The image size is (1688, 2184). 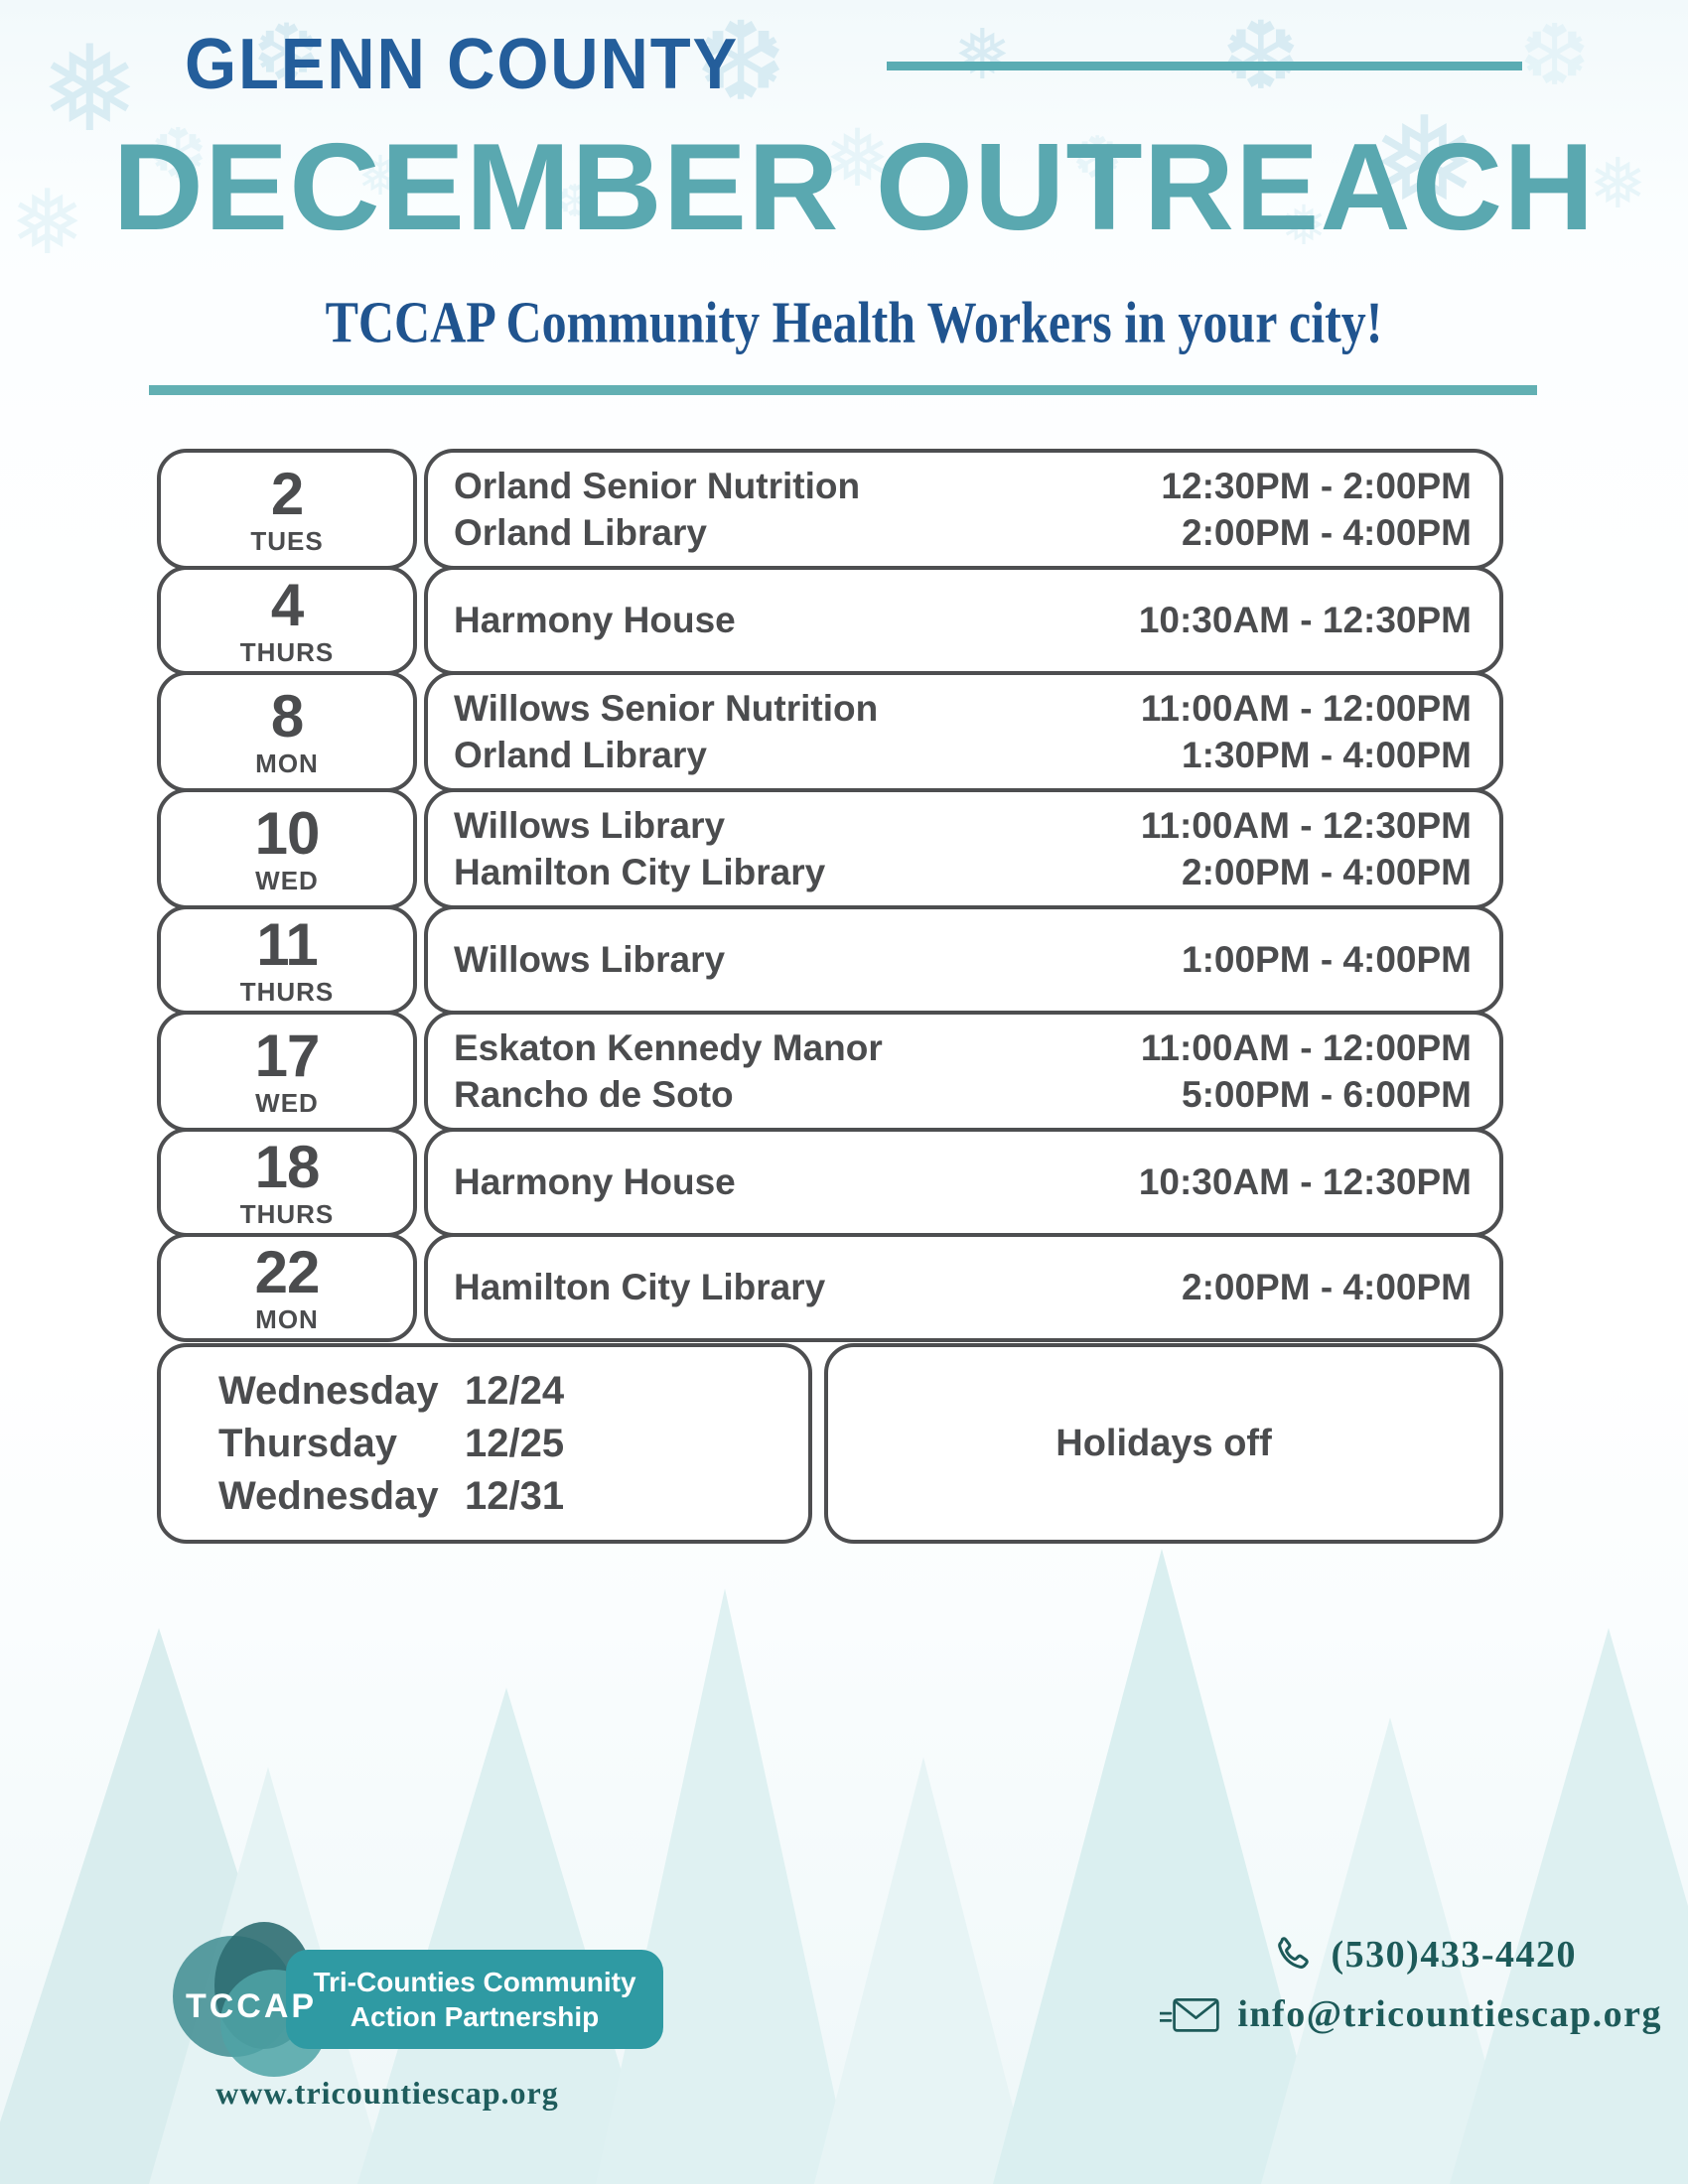 I want to click on date-box: 2 TUES, so click(x=287, y=509).